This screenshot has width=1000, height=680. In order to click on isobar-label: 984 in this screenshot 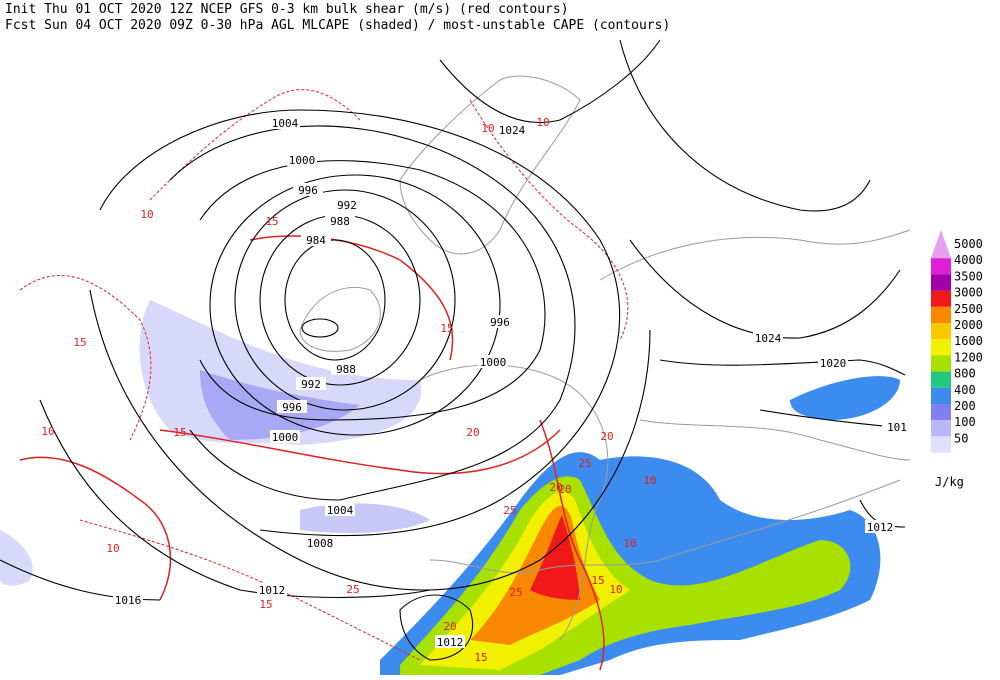, I will do `click(316, 240)`.